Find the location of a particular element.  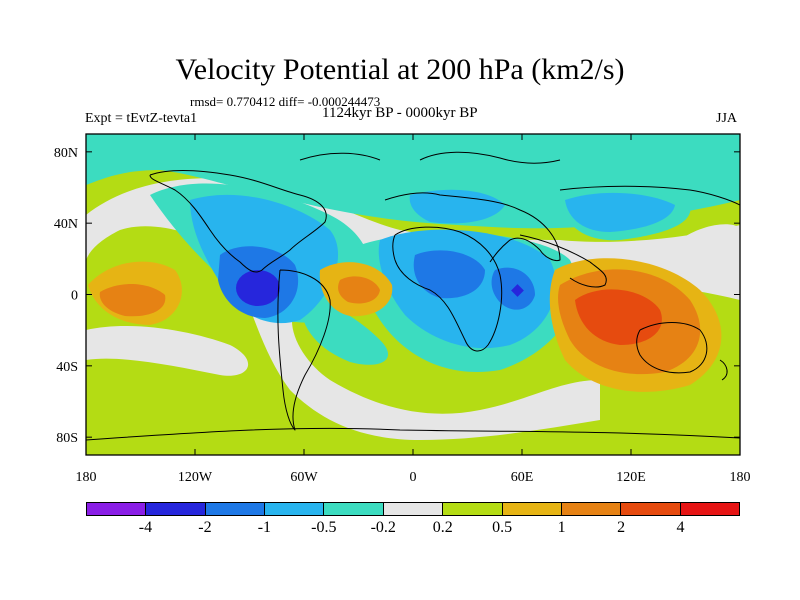

colorbar-label: 0.5 is located at coordinates (502, 527).